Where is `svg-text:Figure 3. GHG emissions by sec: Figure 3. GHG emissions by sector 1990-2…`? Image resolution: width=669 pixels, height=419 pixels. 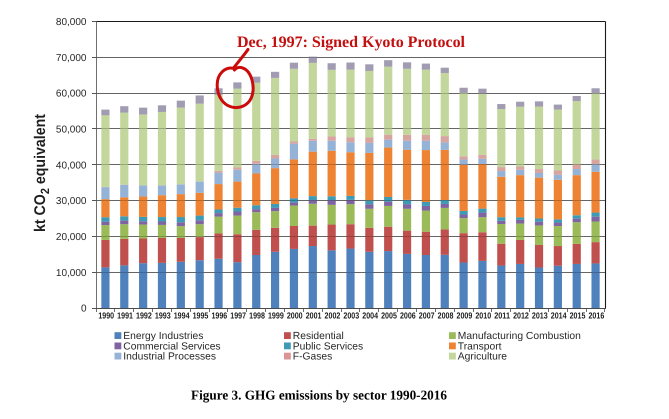
svg-text:Figure 3. GHG emissions by sec: Figure 3. GHG emissions by sector 1990-2… is located at coordinates (319, 394).